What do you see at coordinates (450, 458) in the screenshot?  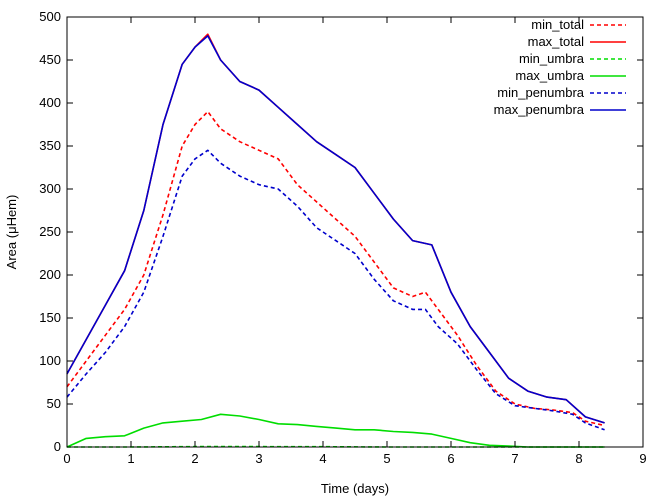 I see `x-tick-label-6: 6` at bounding box center [450, 458].